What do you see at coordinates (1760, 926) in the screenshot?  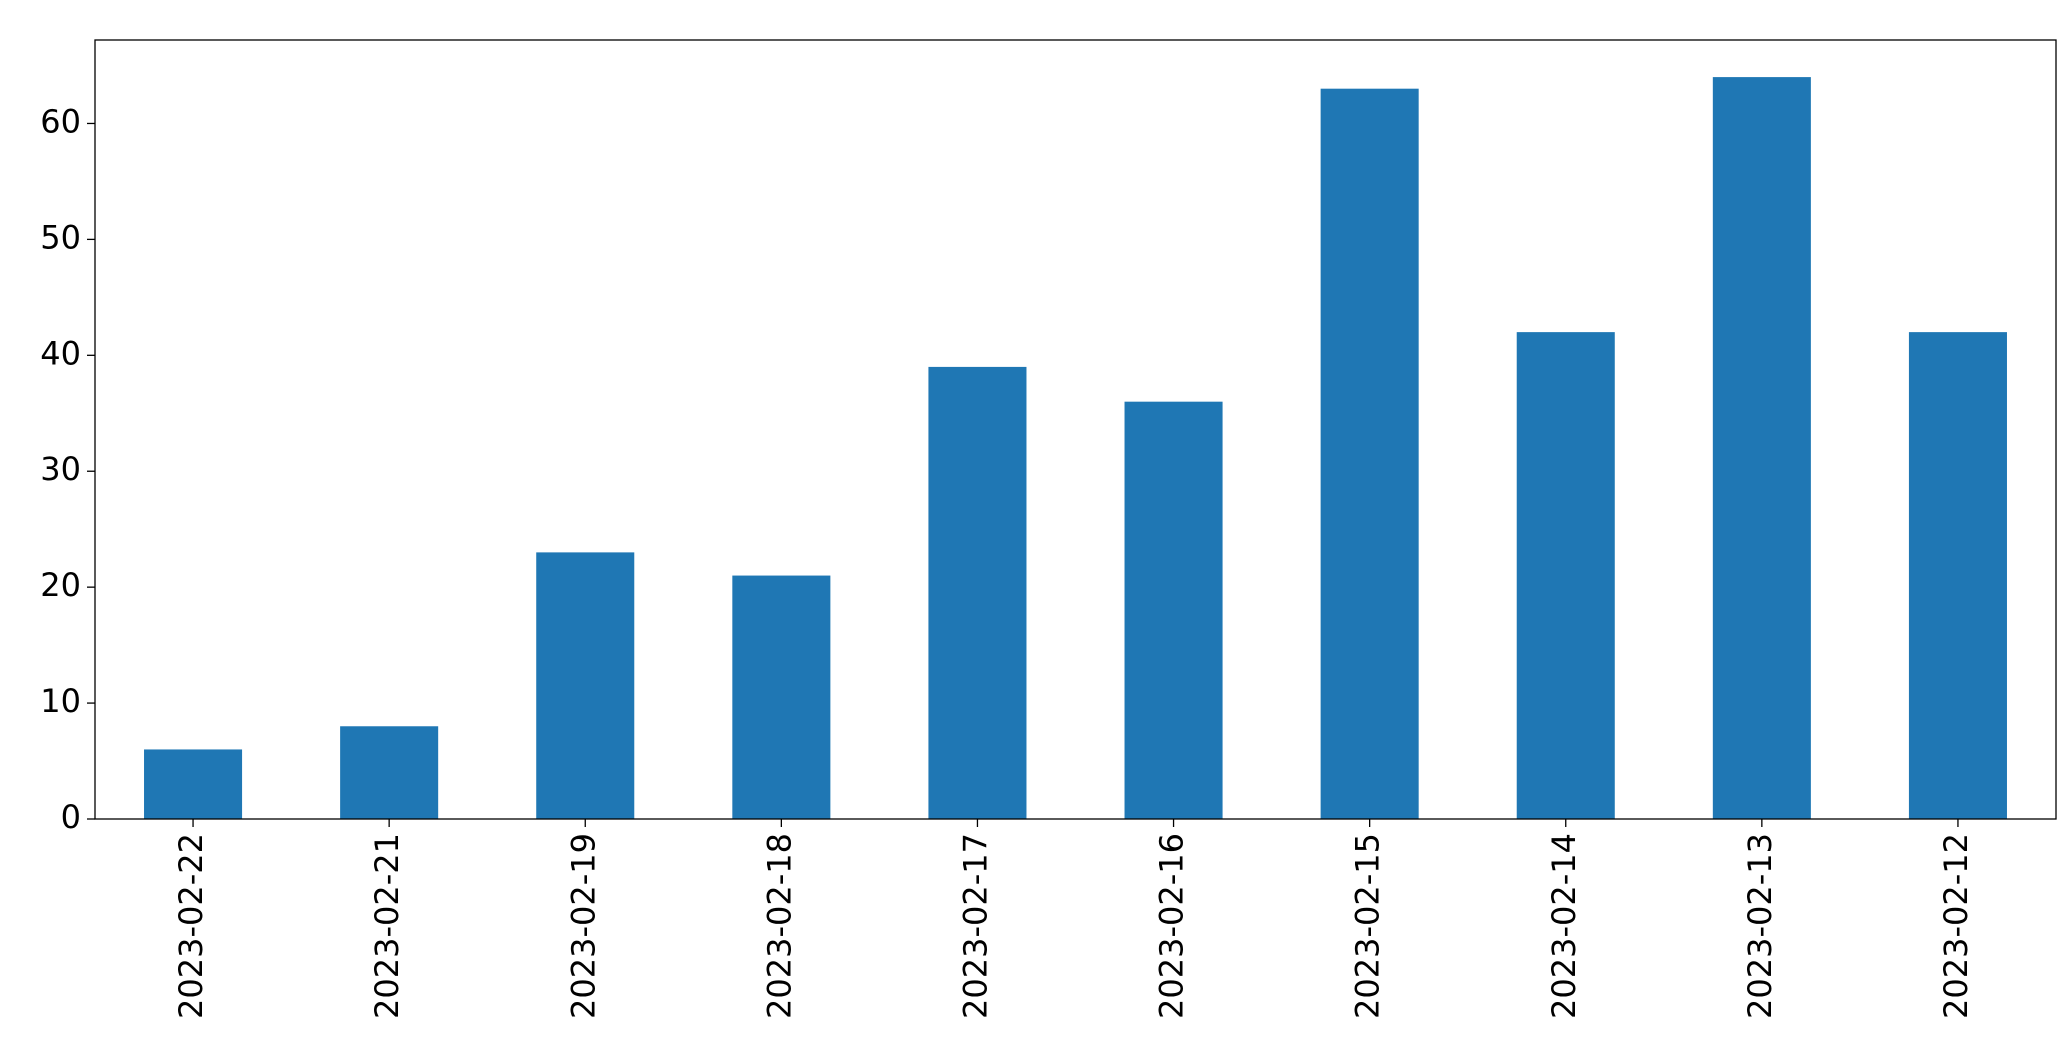 I see `x-tick-label: 2023-02-13` at bounding box center [1760, 926].